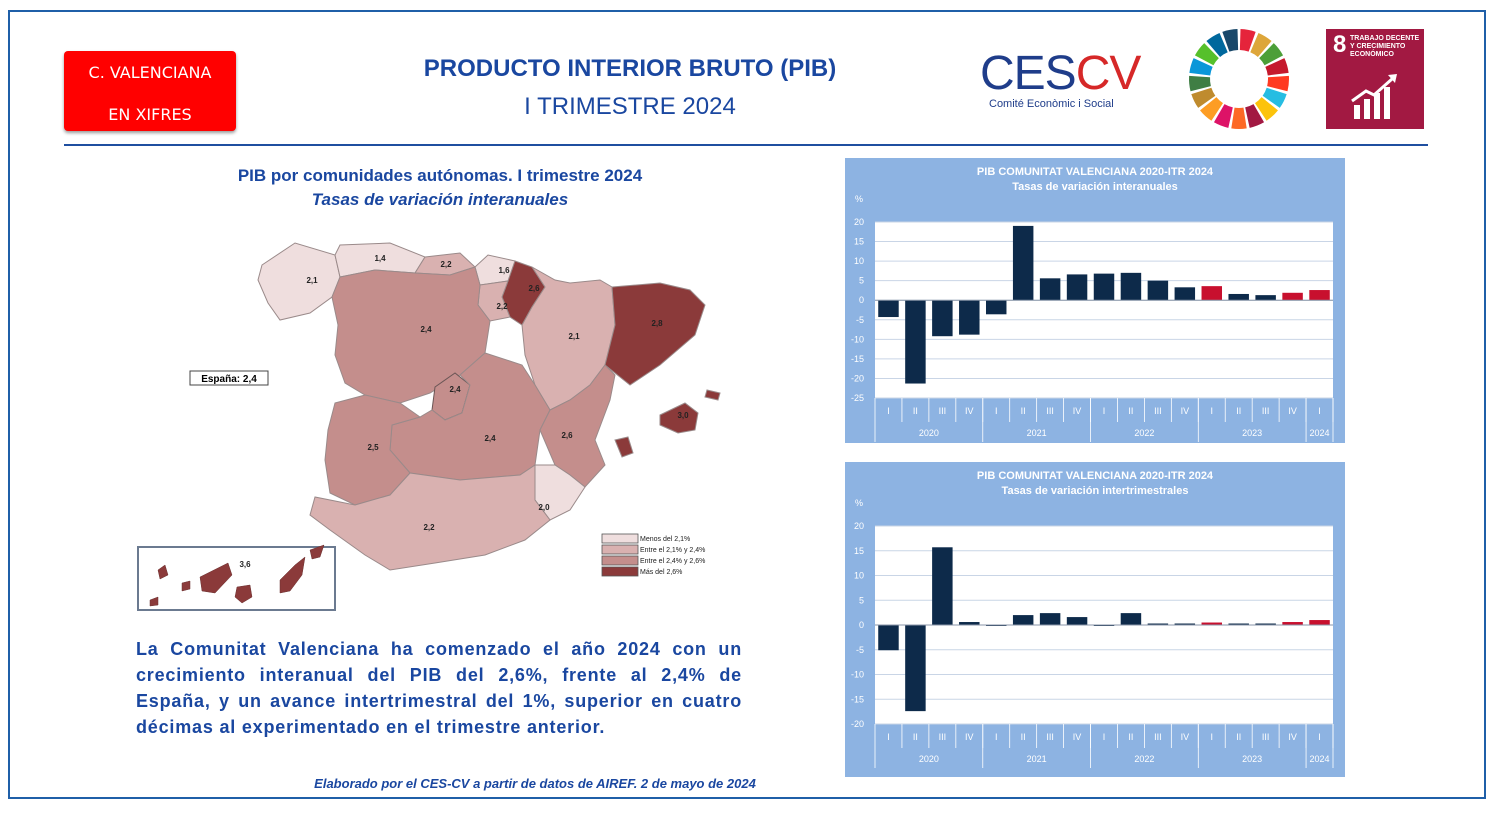 The height and width of the screenshot is (815, 1501). I want to click on region-illes-balears, so click(667, 423).